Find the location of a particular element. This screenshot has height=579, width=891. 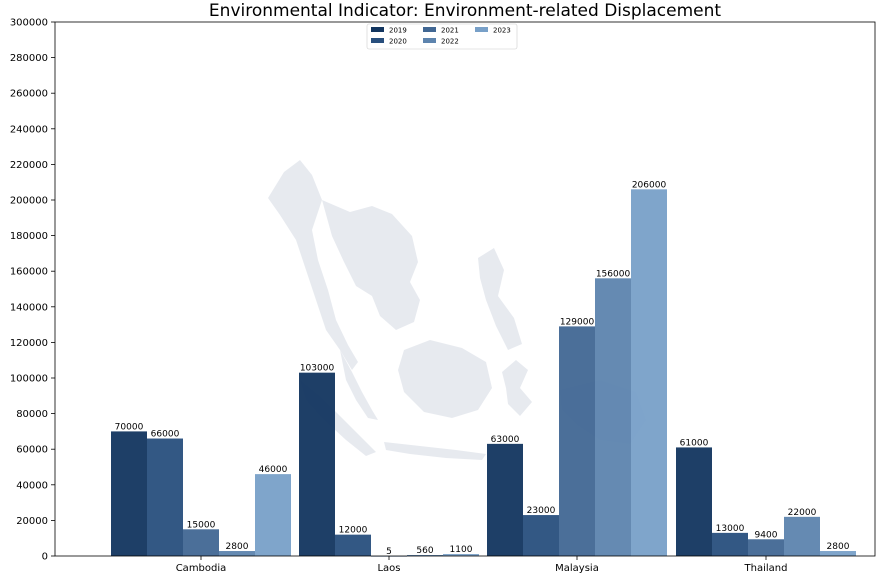

bar-thailand-2020 is located at coordinates (730, 544).